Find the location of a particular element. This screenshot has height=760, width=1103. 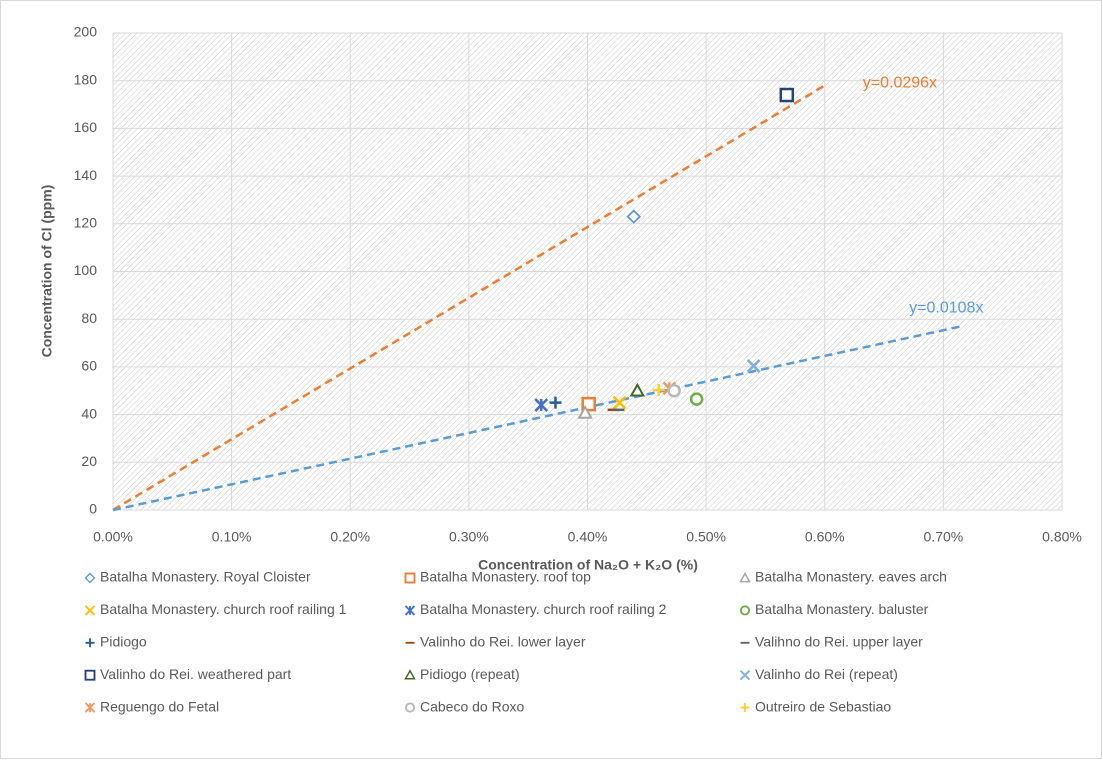

x-tick-label: 0.50% is located at coordinates (706, 537).